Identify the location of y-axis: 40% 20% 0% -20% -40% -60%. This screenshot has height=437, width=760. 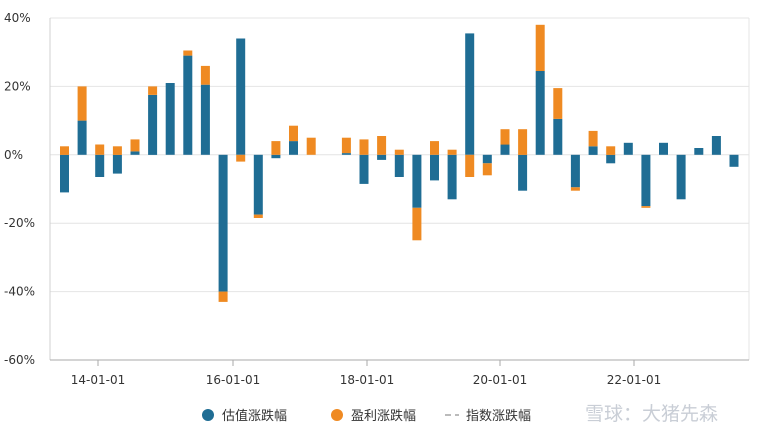
(19, 189).